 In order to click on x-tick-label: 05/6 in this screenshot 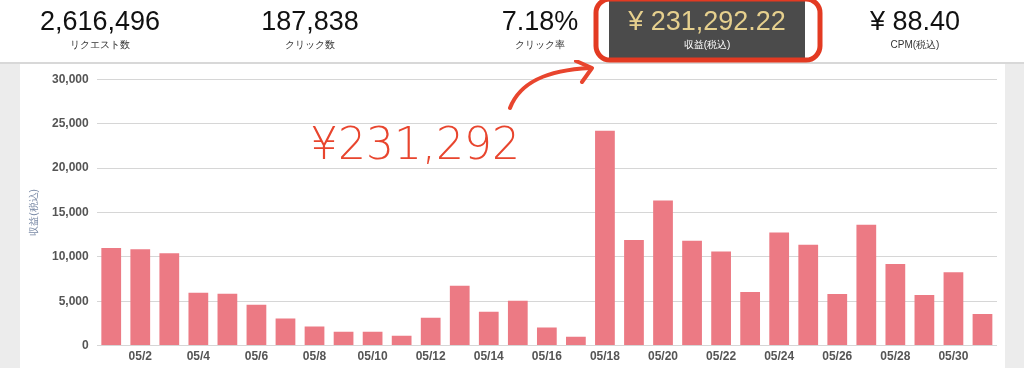, I will do `click(256, 356)`.